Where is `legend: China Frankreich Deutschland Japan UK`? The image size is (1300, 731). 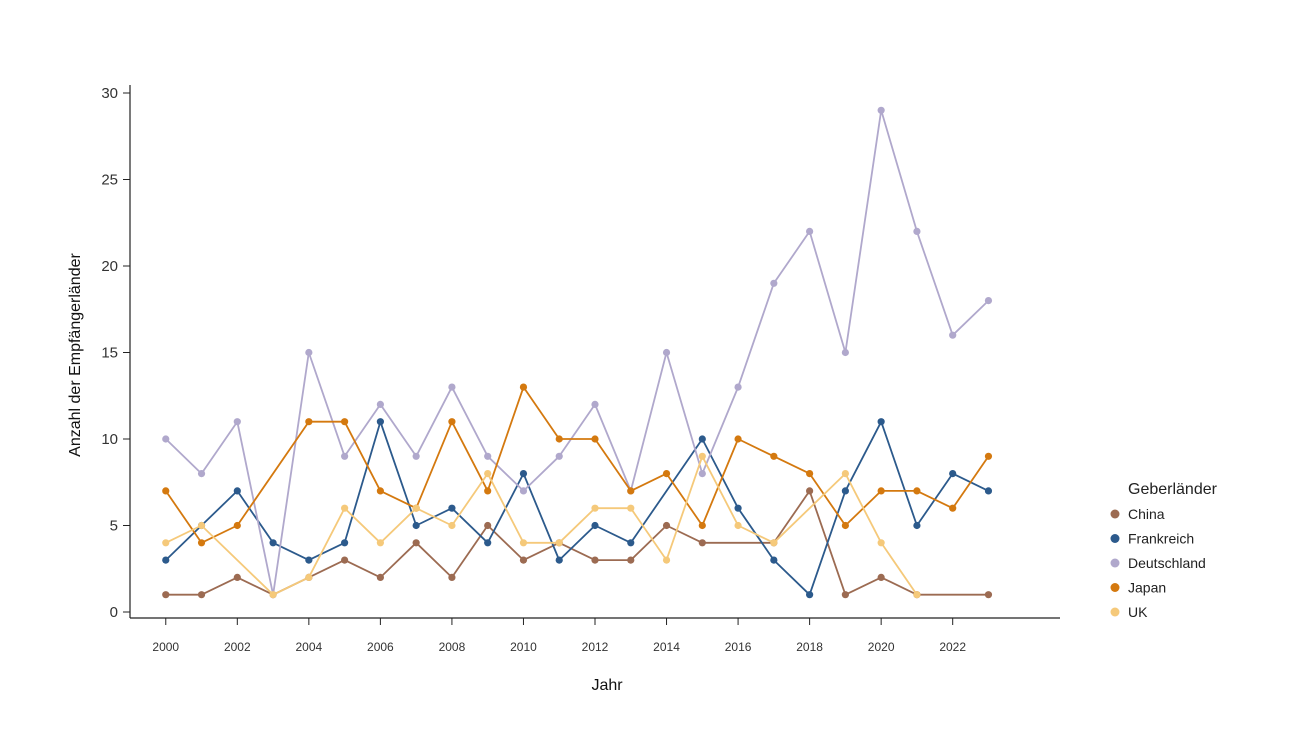
legend: China Frankreich Deutschland Japan UK is located at coordinates (1158, 563).